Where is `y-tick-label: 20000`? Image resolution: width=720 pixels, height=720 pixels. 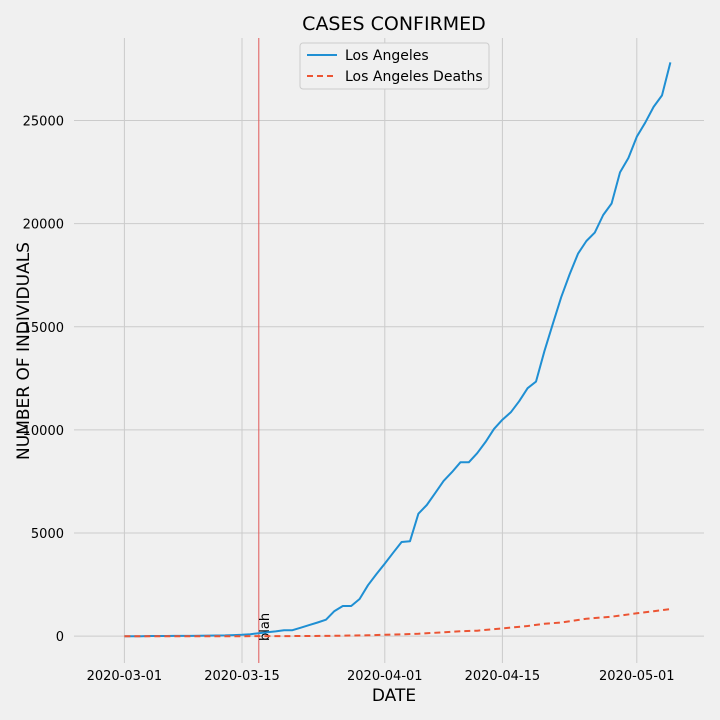
y-tick-label: 20000 is located at coordinates (43, 225).